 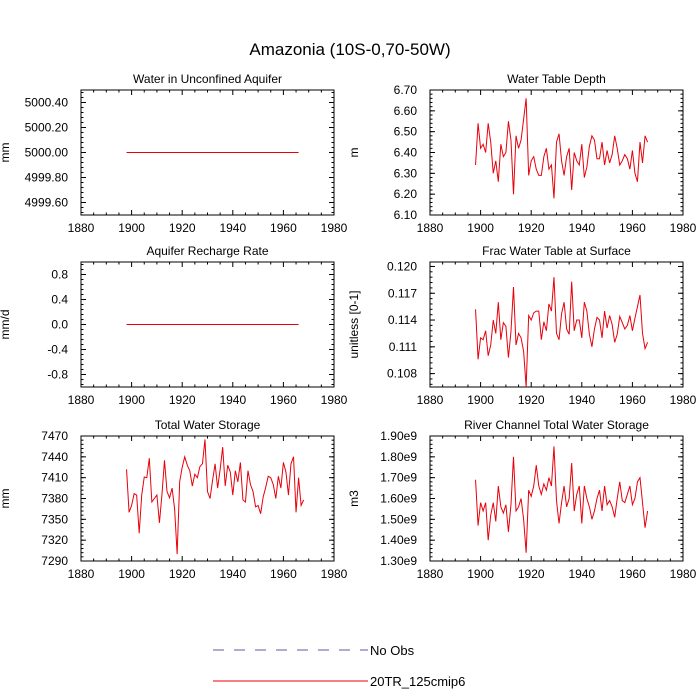 I want to click on panel-title: Total Water Storage, so click(x=208, y=425).